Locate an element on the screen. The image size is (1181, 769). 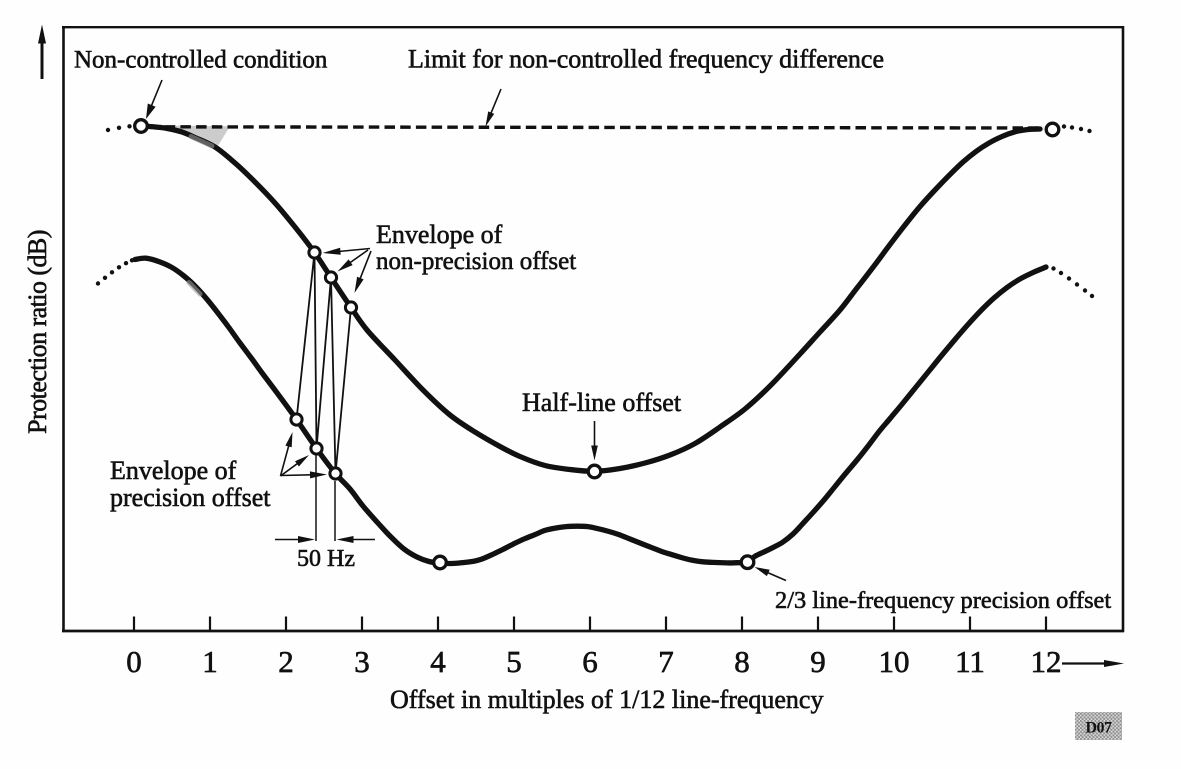
svg-text: 2 is located at coordinates (286, 661).